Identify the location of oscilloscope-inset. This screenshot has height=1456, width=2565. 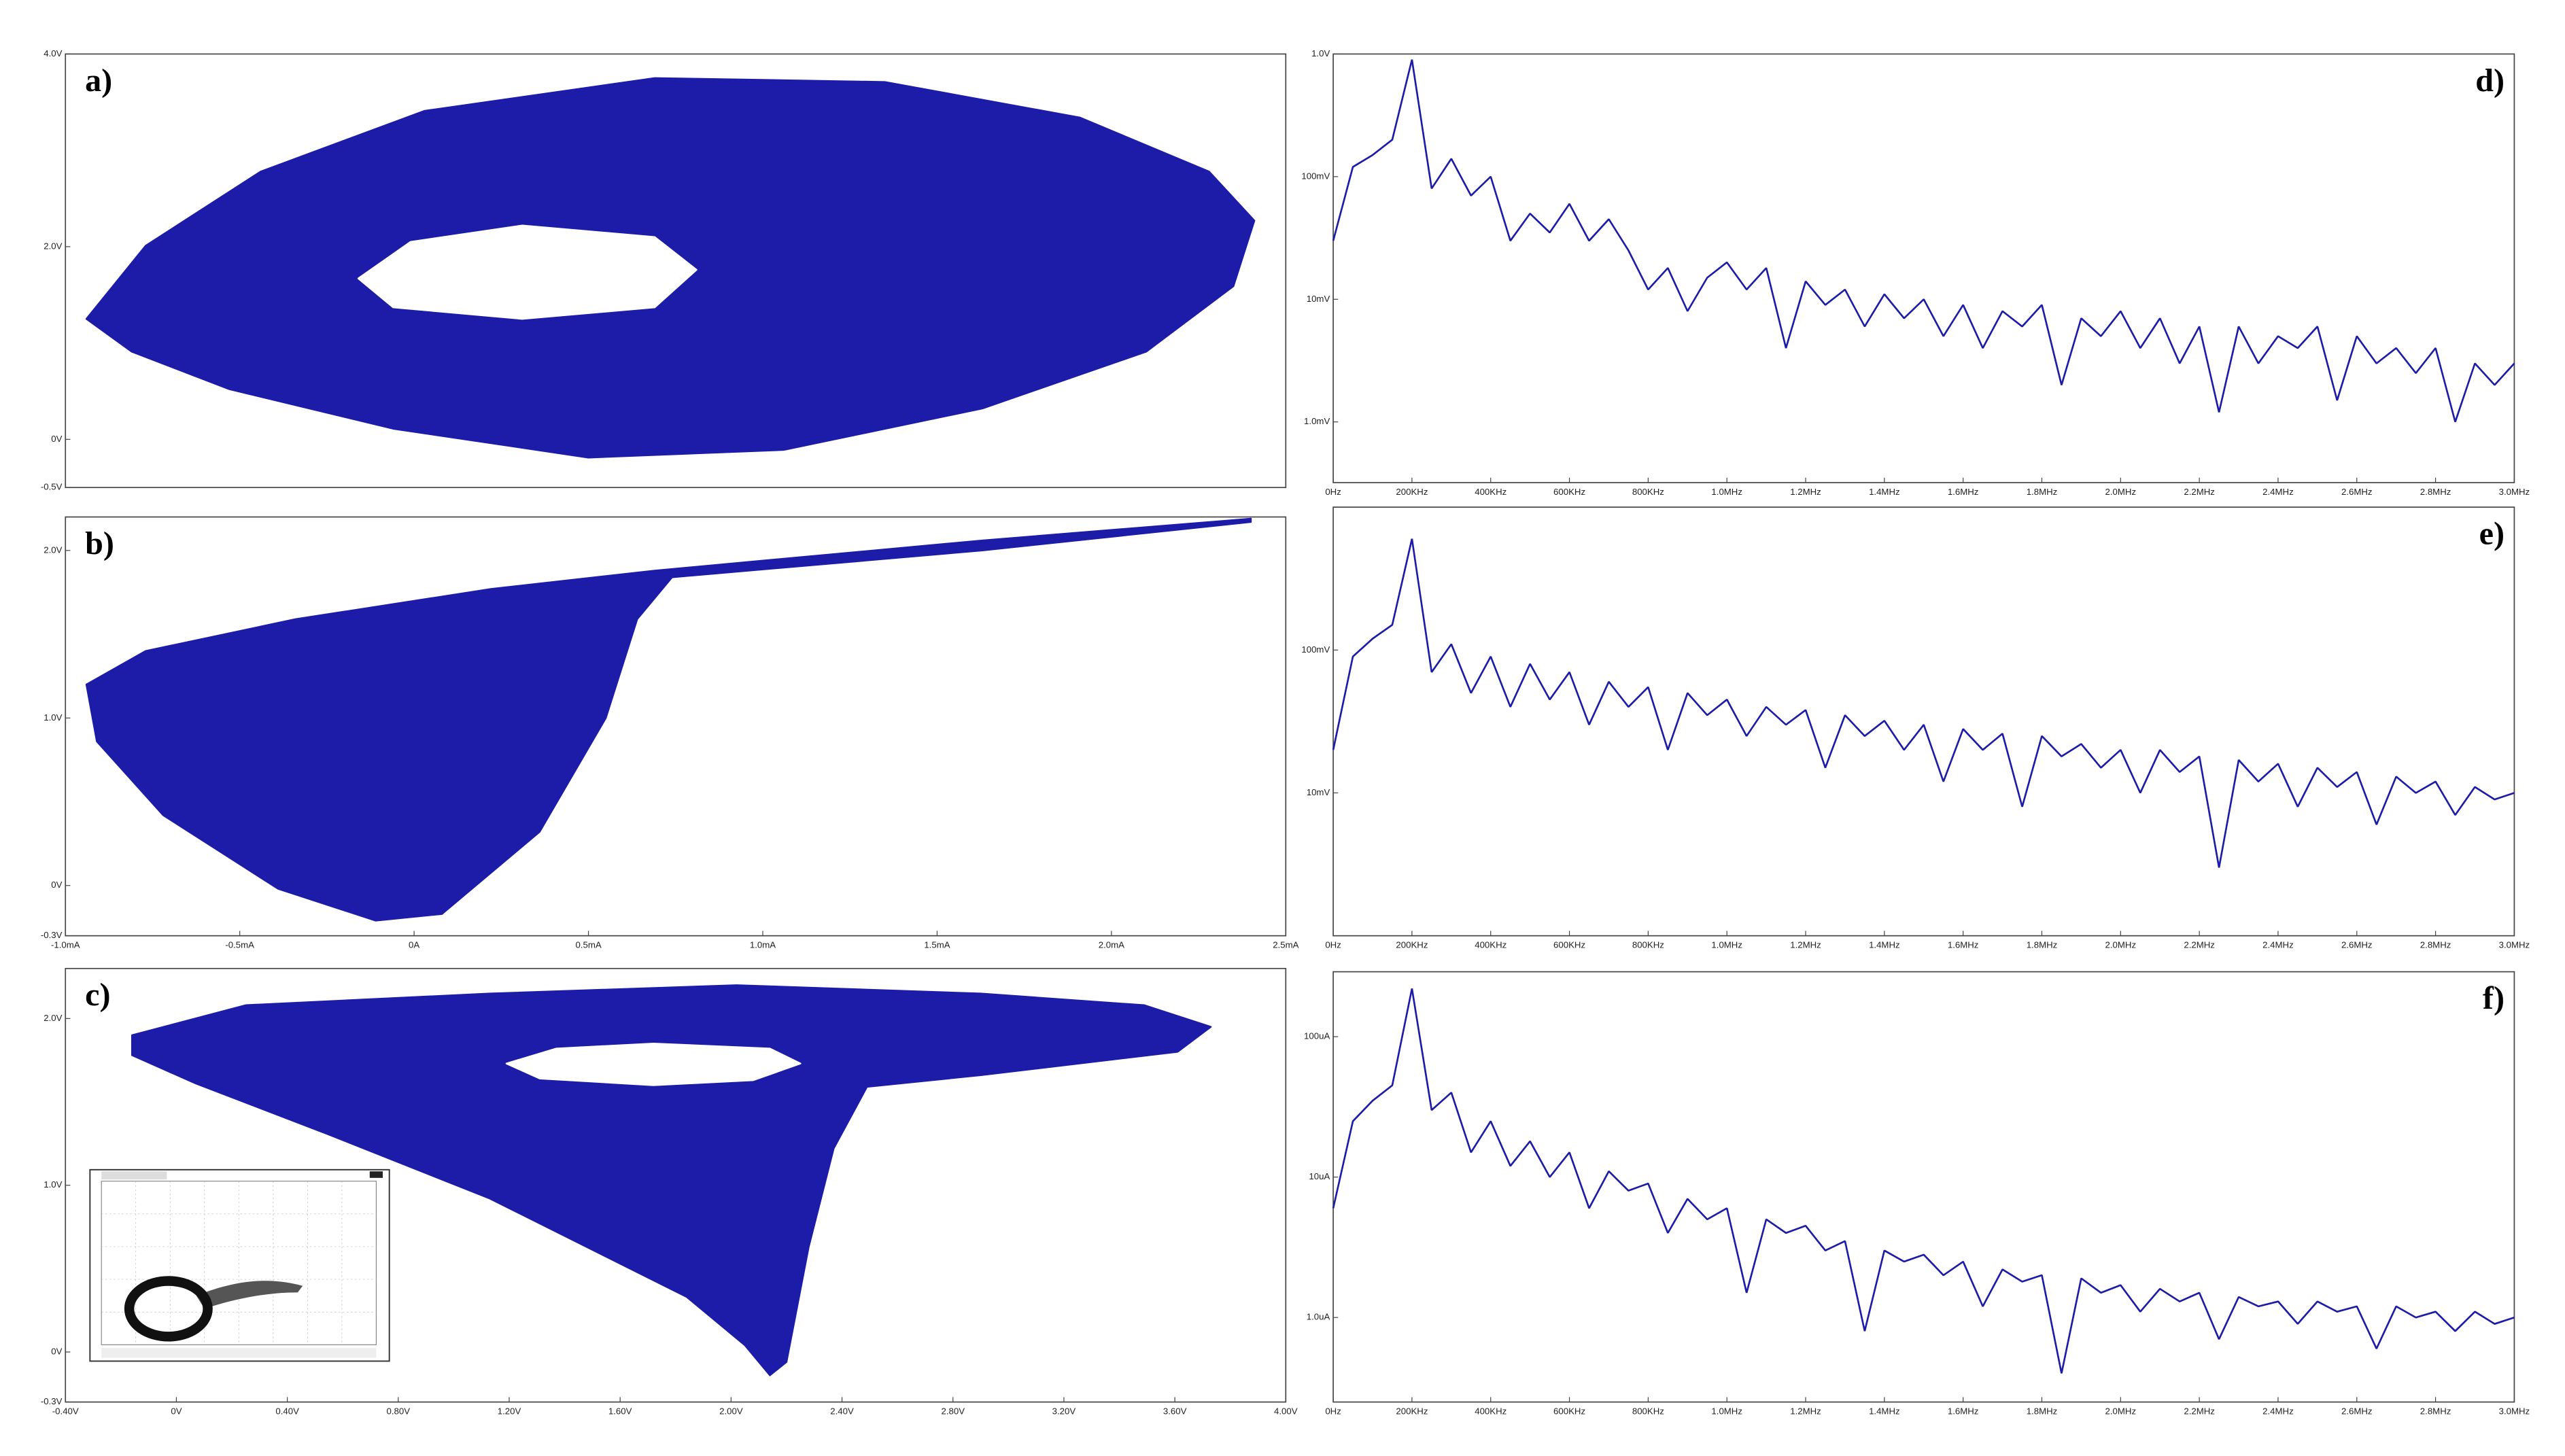
(240, 1265).